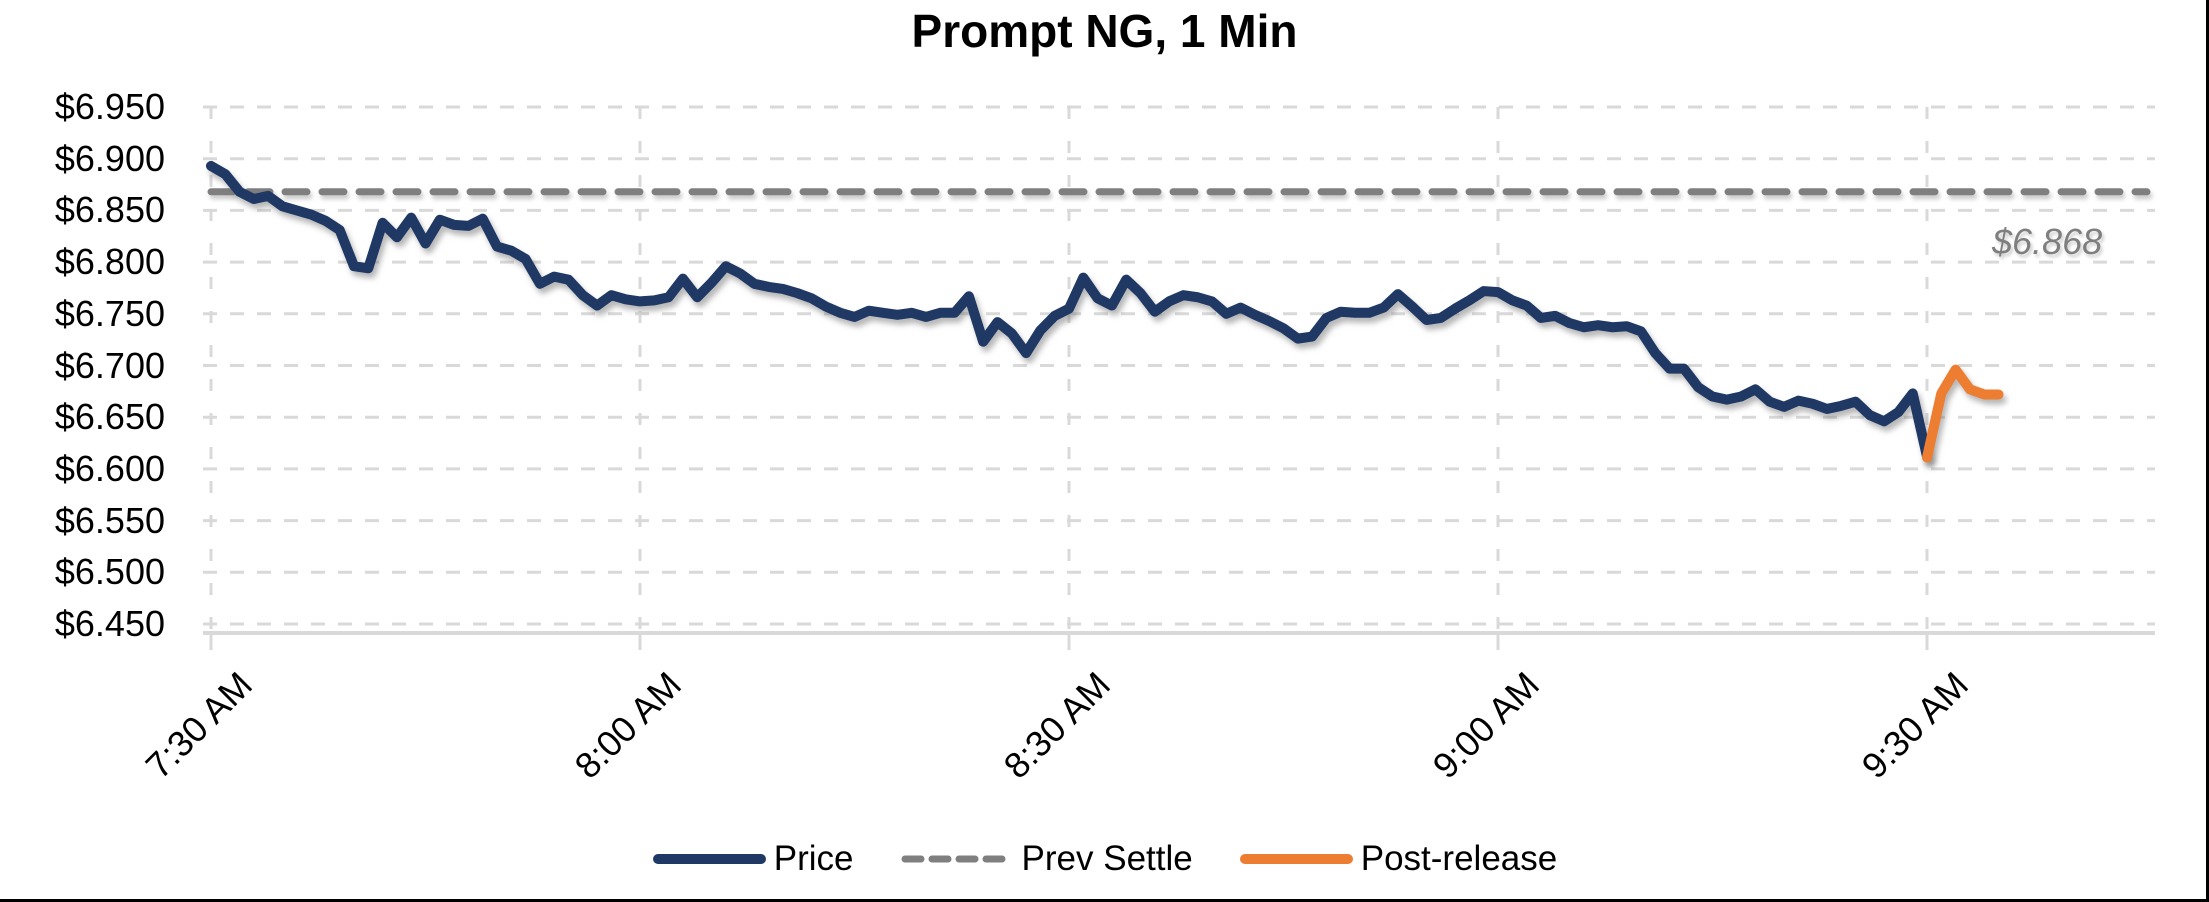  Describe the element at coordinates (109, 158) in the screenshot. I see `y-axis-tick-label: $6.900` at that location.